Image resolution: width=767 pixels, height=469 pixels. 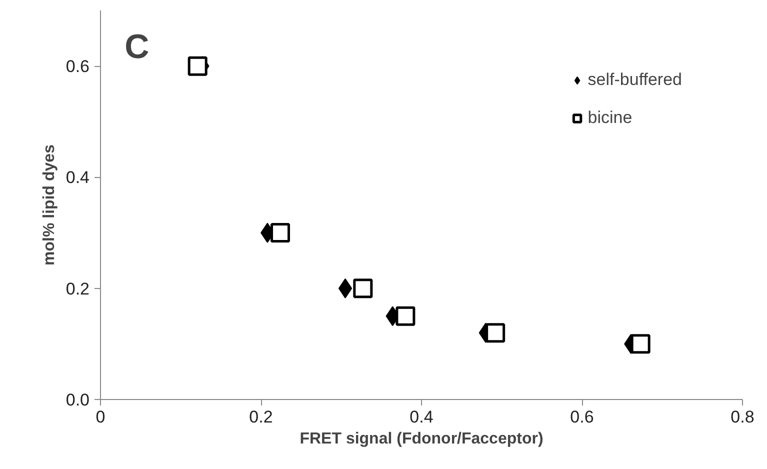 I want to click on x-tick-label: 0, so click(x=101, y=417).